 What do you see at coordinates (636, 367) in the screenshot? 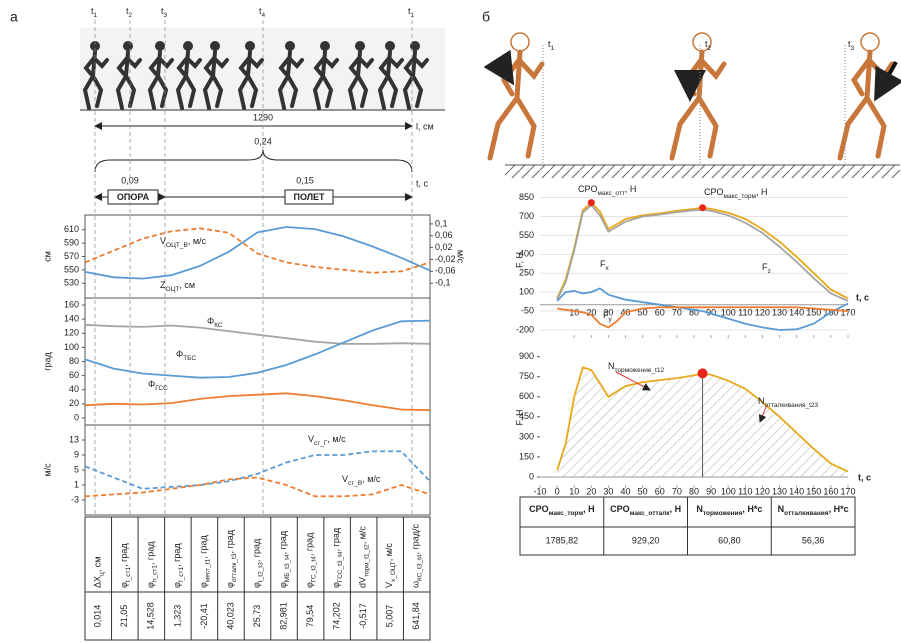
I see `area-label: Nторможение_t12` at bounding box center [636, 367].